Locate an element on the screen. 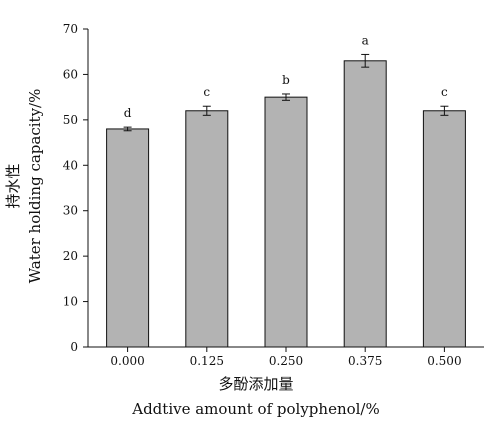 The image size is (500, 421). significance-label-0.375: a is located at coordinates (365, 40).